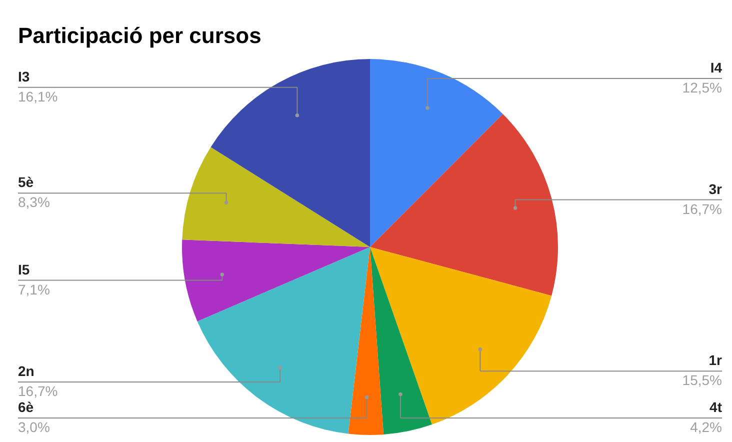 This screenshot has height=442, width=732. I want to click on data-label: 3,0%, so click(34, 427).